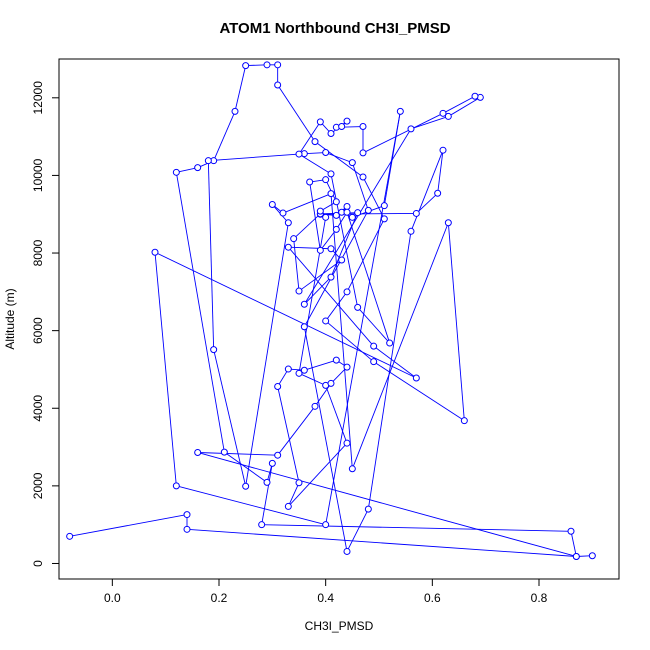 This screenshot has width=650, height=650. I want to click on y-tick-label: 0, so click(38, 563).